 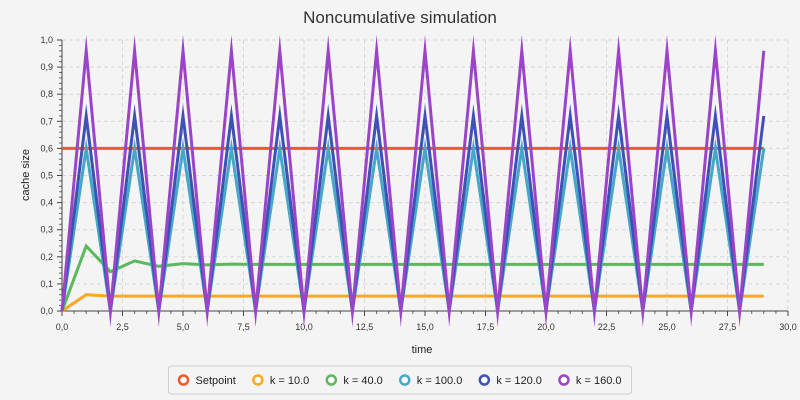 I want to click on x-tick-label: 22,5, so click(x=607, y=327).